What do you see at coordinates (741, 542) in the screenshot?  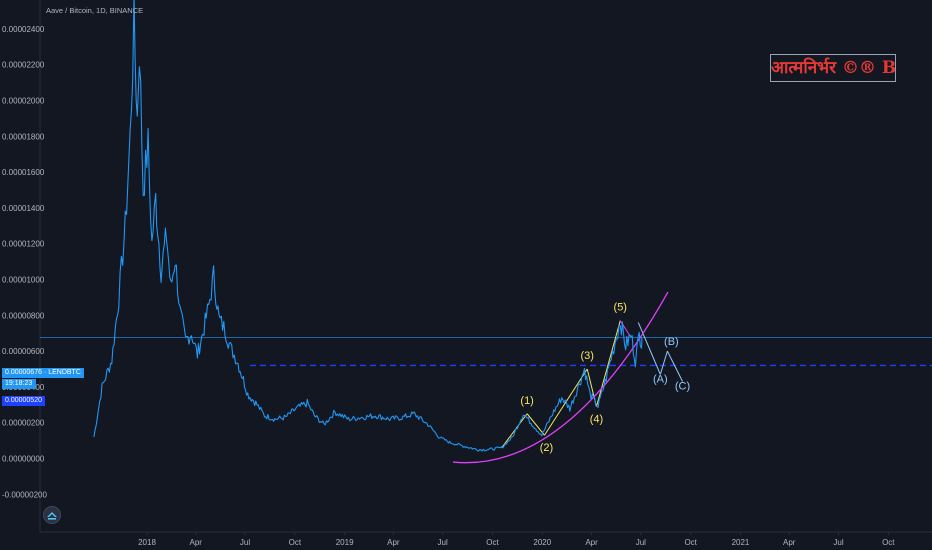 I see `x-tick-label: 2021` at bounding box center [741, 542].